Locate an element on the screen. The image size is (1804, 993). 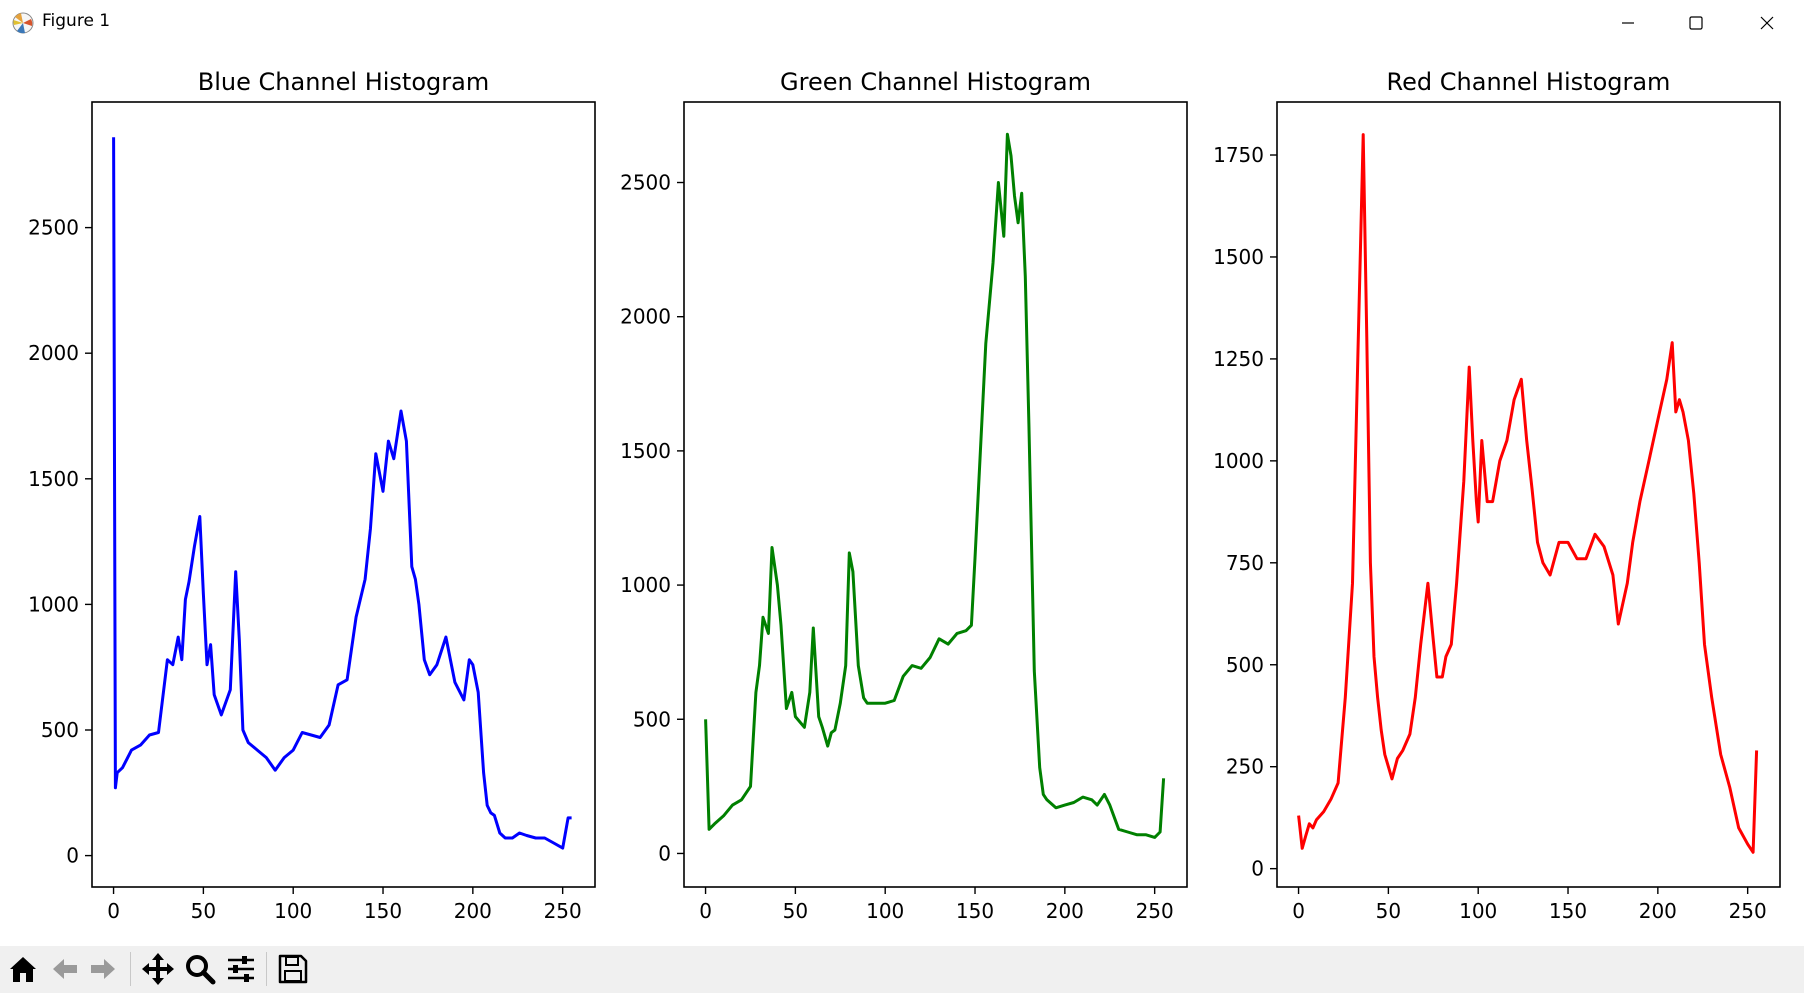
window-title: Figure 1 is located at coordinates (76, 21).